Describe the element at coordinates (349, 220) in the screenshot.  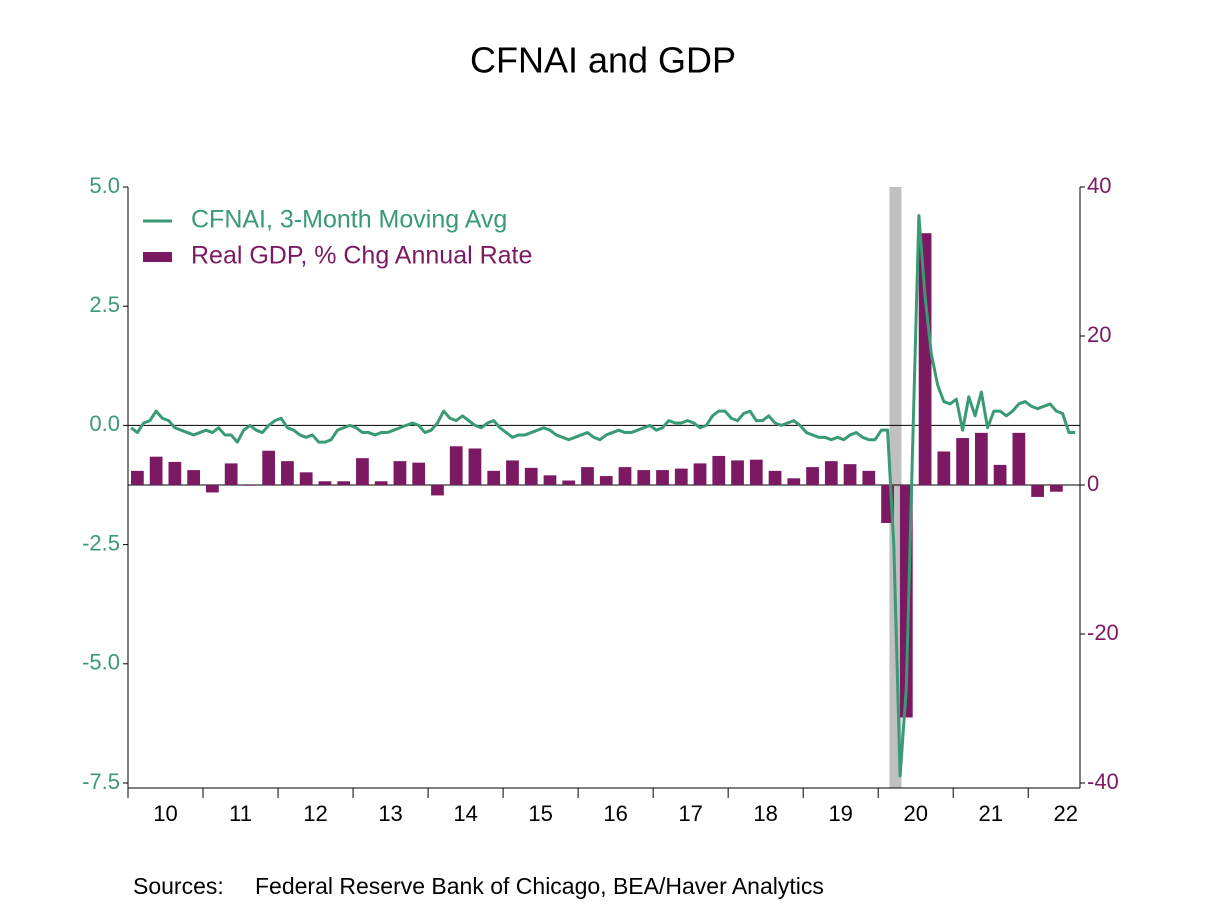
I see `legend-label: CFNAI, 3-Month Moving Avg` at that location.